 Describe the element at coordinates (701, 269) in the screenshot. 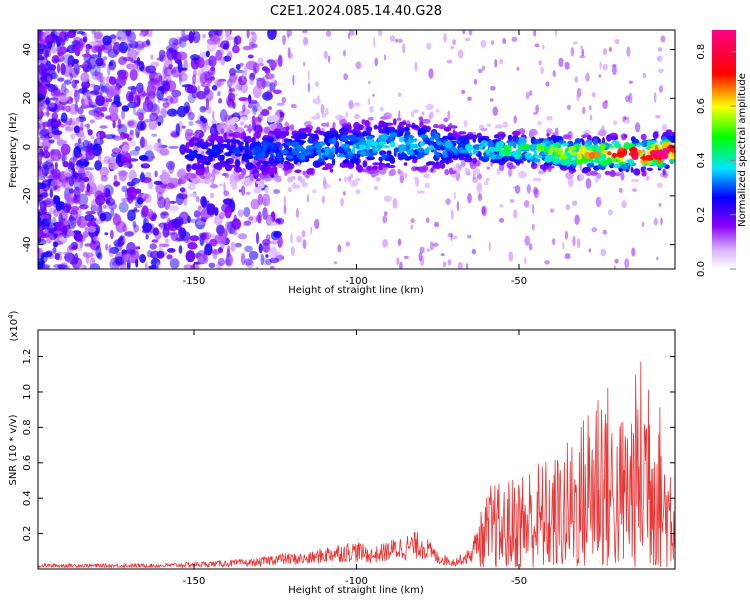

I see `colorbar-tick-label: 0.0` at that location.